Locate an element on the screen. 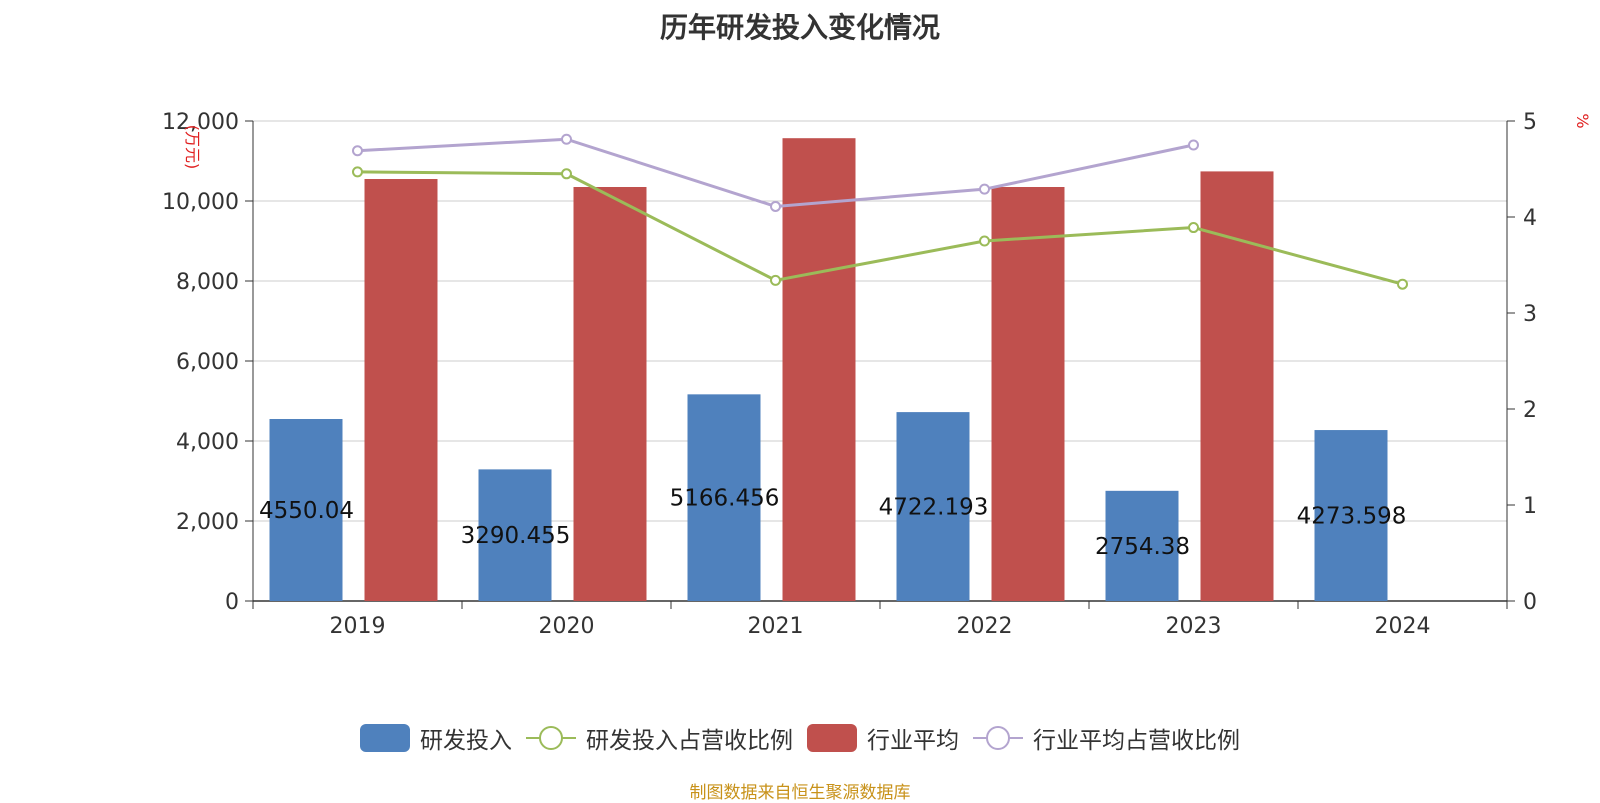 The image size is (1600, 803). data-label-rd-2019: 4550.04 is located at coordinates (306, 511).